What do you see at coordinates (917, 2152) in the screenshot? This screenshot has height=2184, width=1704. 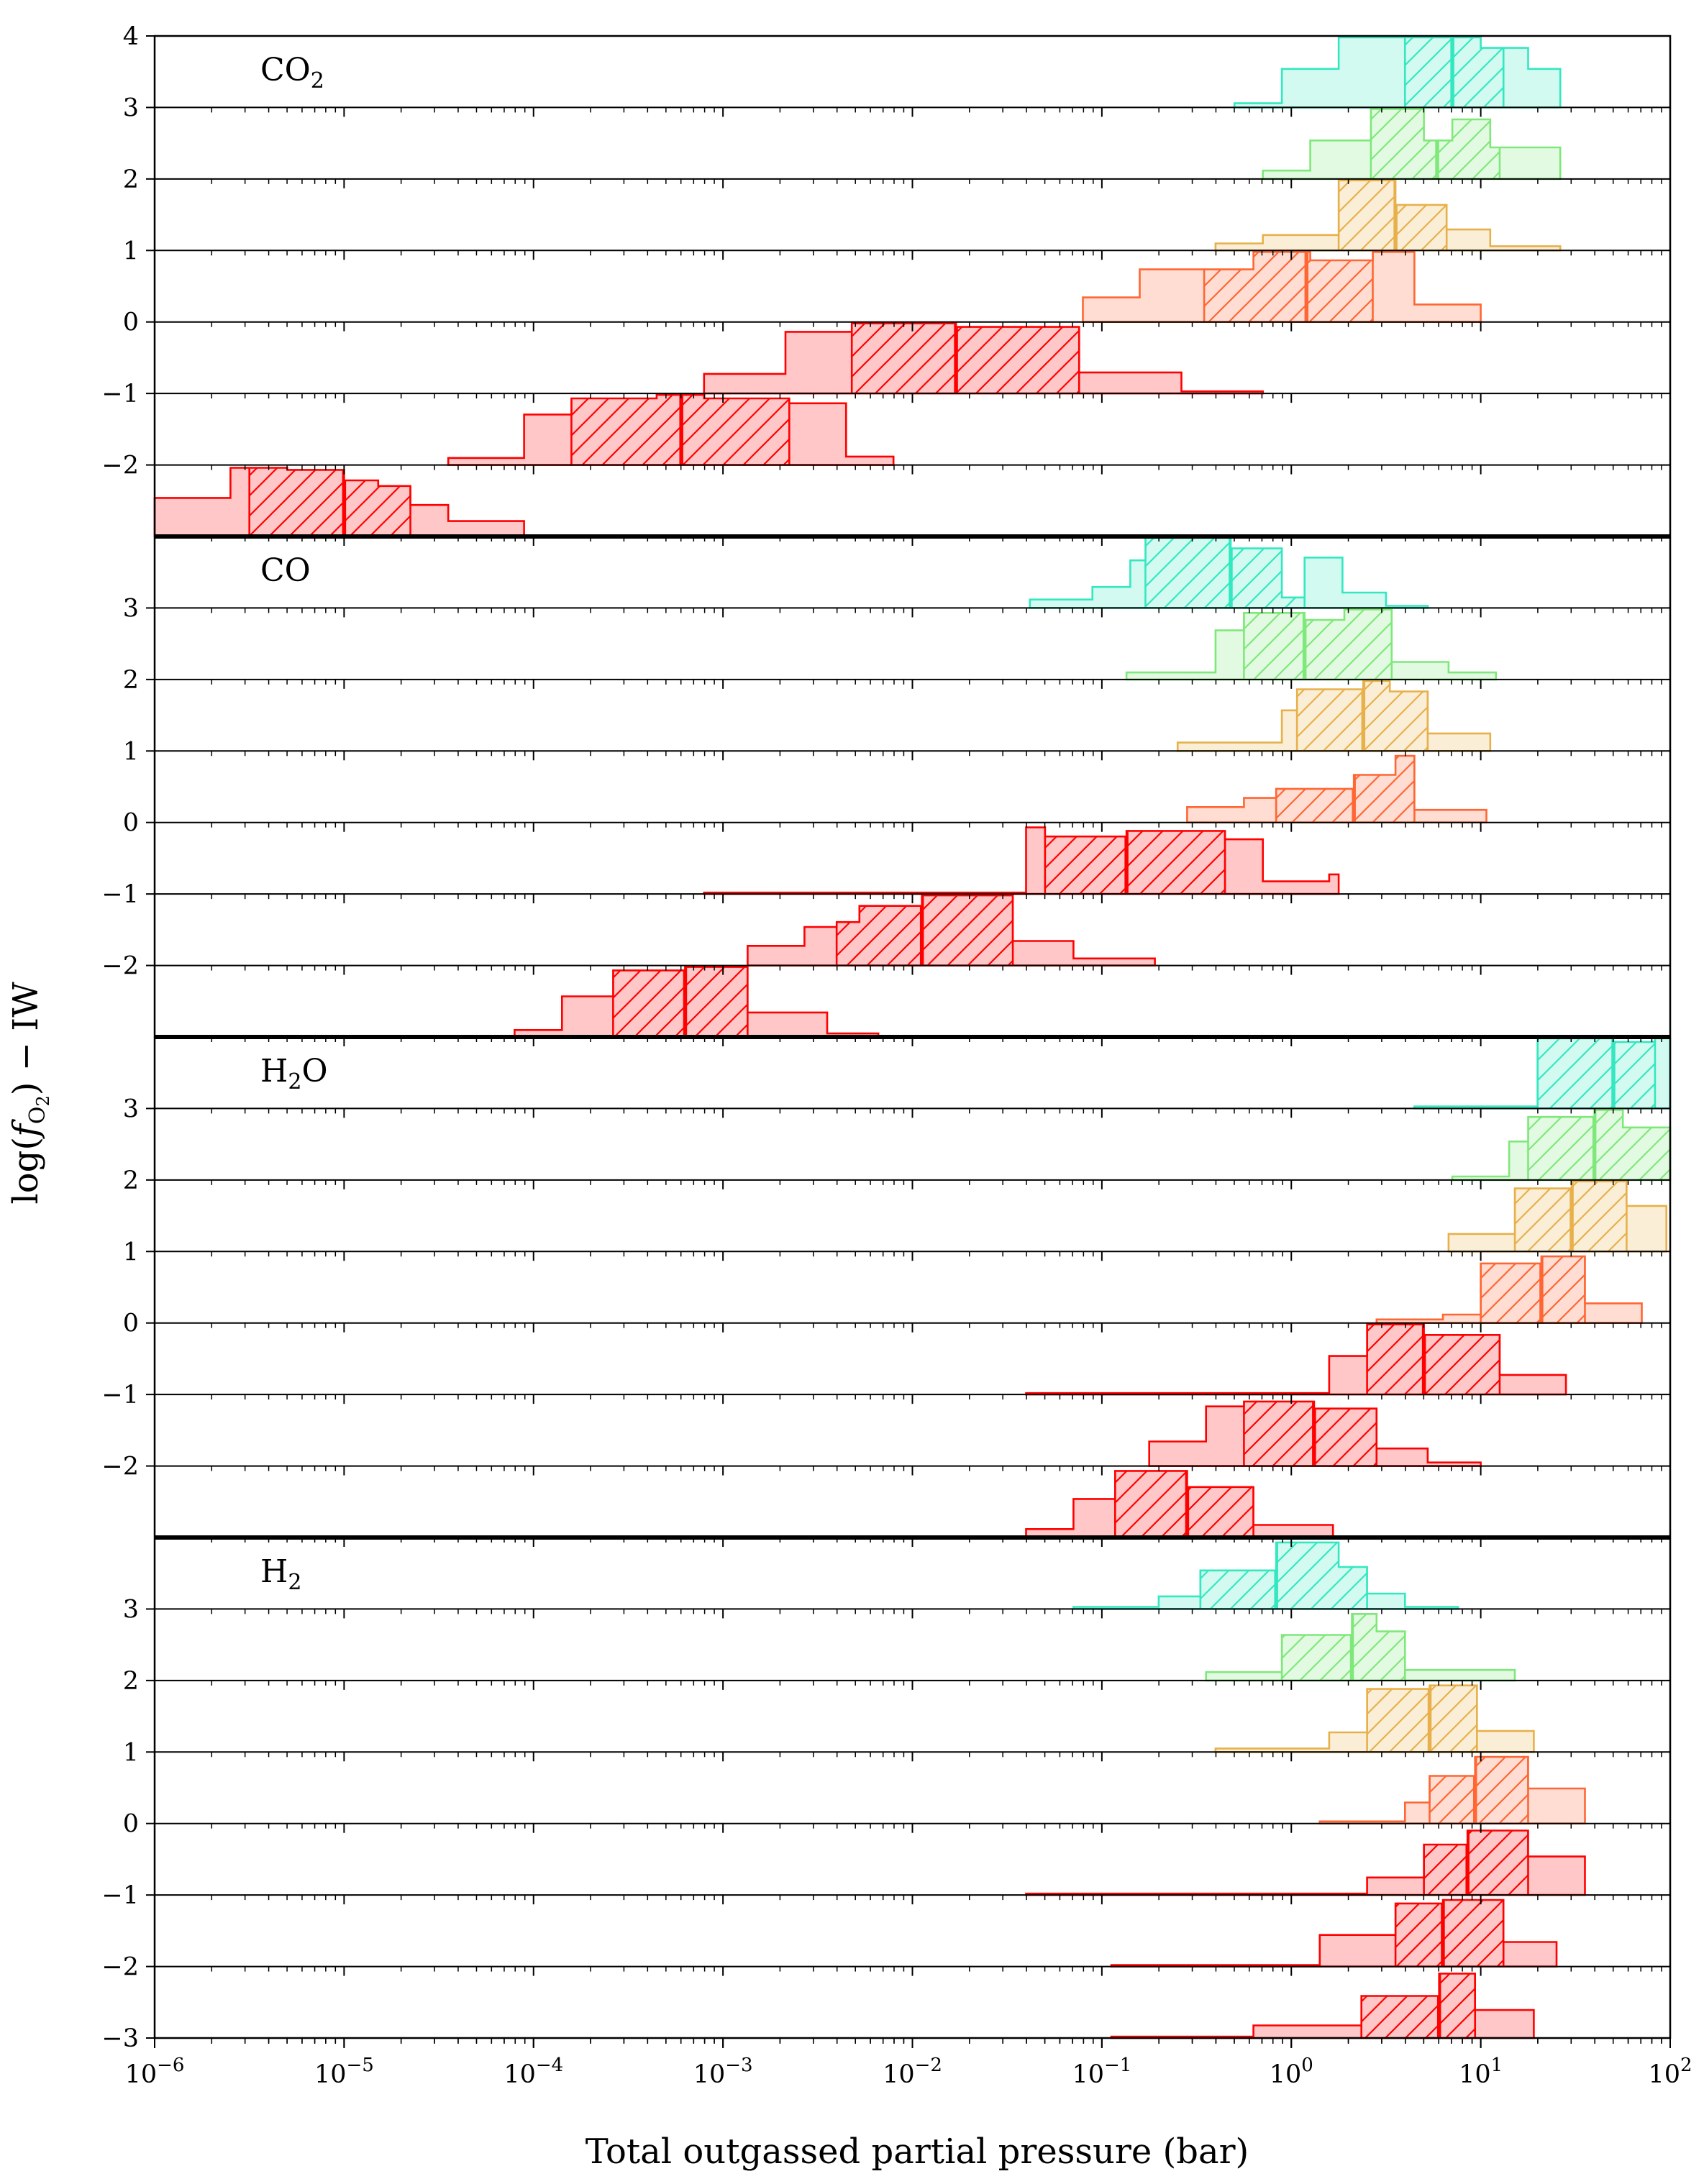 I see `x-axis-label: Total outgassed partial pressure (bar)` at bounding box center [917, 2152].